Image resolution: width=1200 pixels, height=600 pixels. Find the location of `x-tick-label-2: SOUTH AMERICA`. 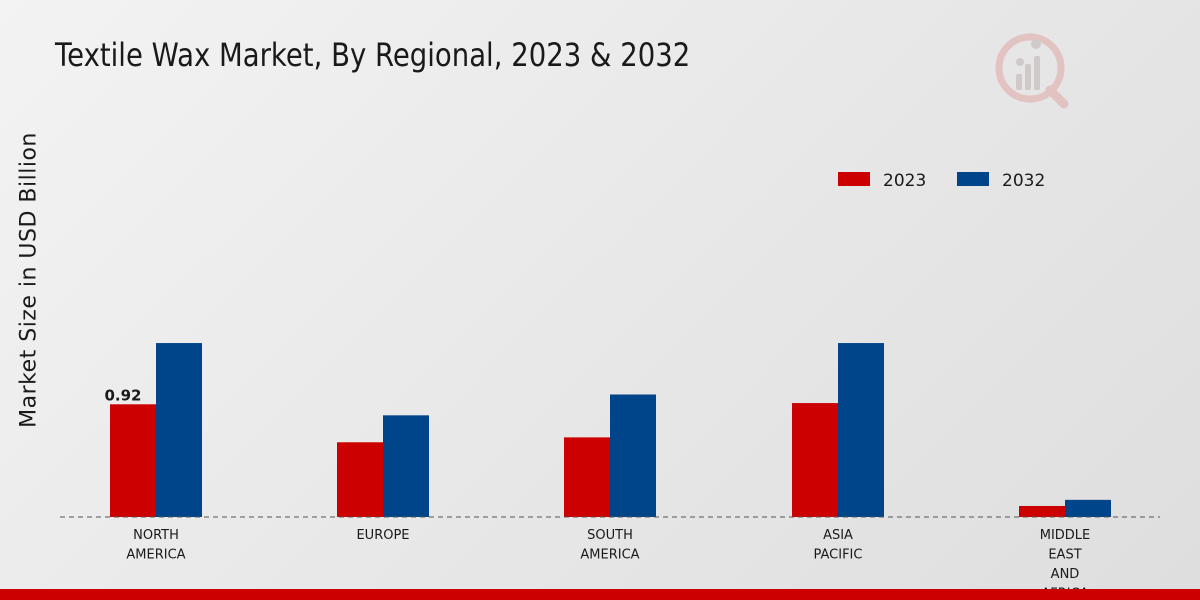

x-tick-label-2: SOUTH AMERICA is located at coordinates (609, 545).